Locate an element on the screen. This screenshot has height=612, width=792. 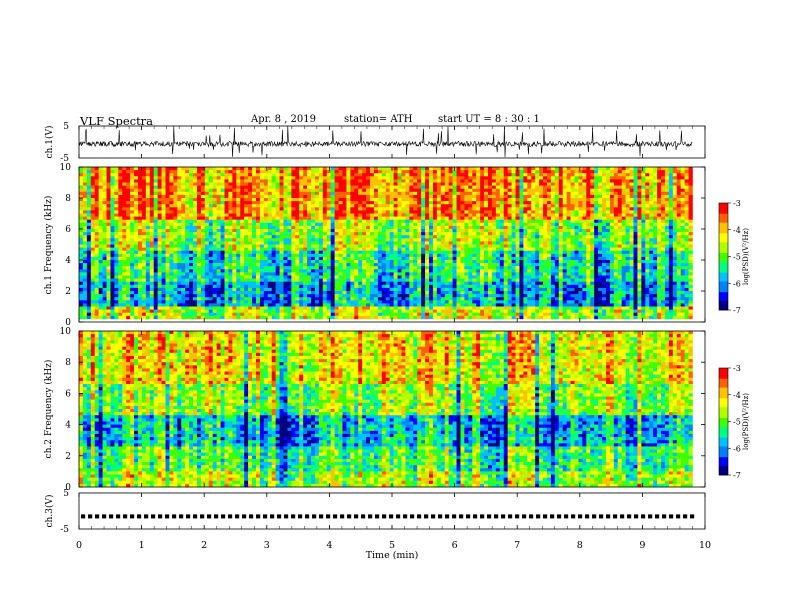
cbar2-tick-label: -4 is located at coordinates (737, 395).